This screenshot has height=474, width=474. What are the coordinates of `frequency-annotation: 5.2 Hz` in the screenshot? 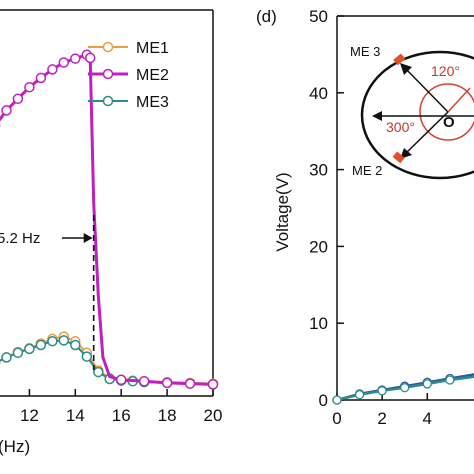 It's located at (20, 238).